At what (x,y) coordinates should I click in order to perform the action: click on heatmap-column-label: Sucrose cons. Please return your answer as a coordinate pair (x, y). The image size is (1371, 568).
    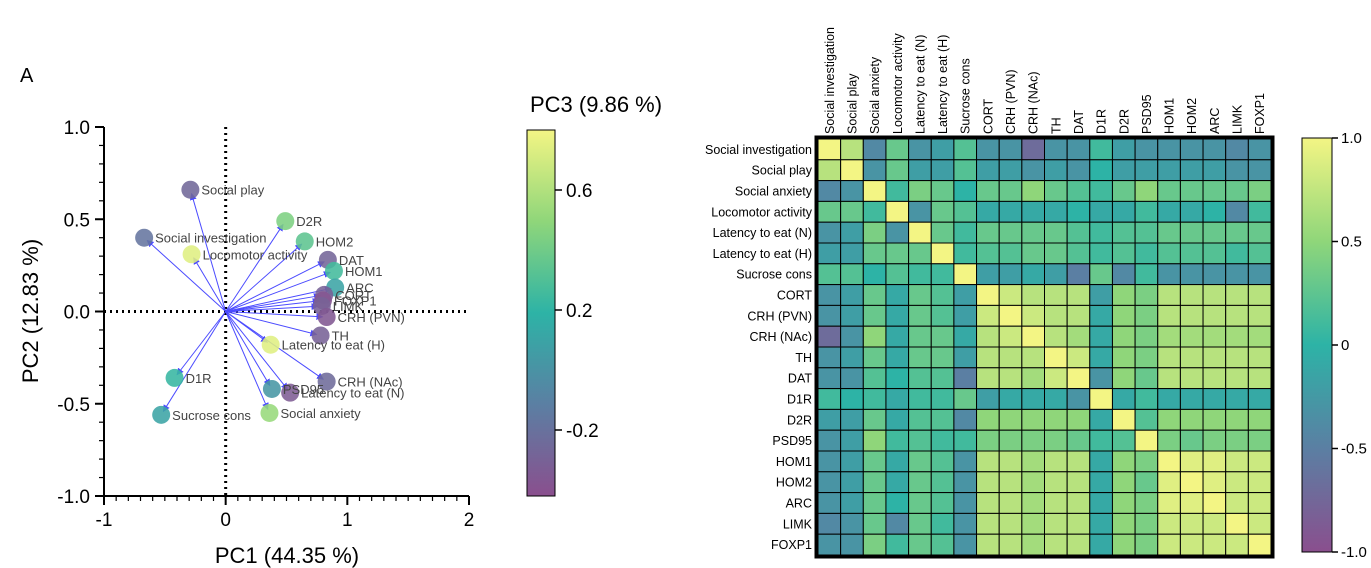
    Looking at the image, I should click on (966, 96).